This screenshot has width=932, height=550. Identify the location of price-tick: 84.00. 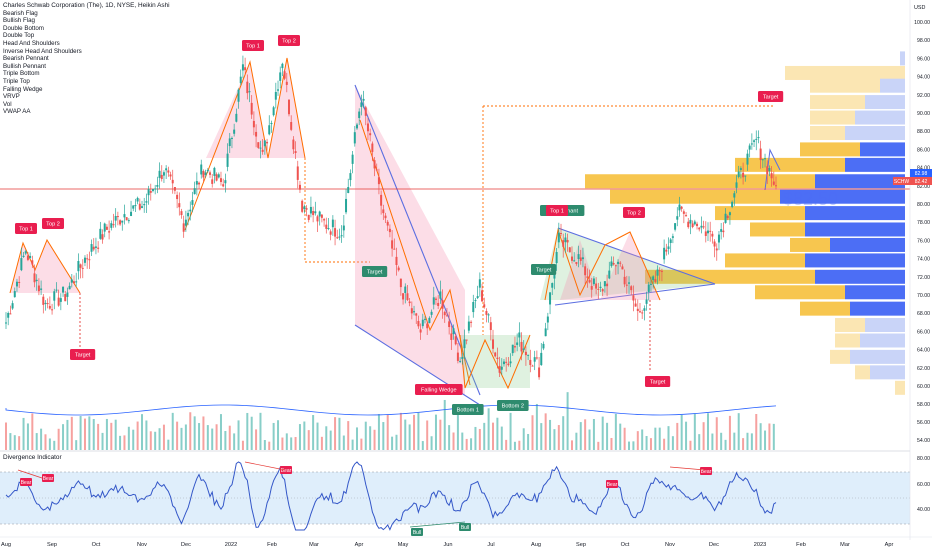
(923, 169).